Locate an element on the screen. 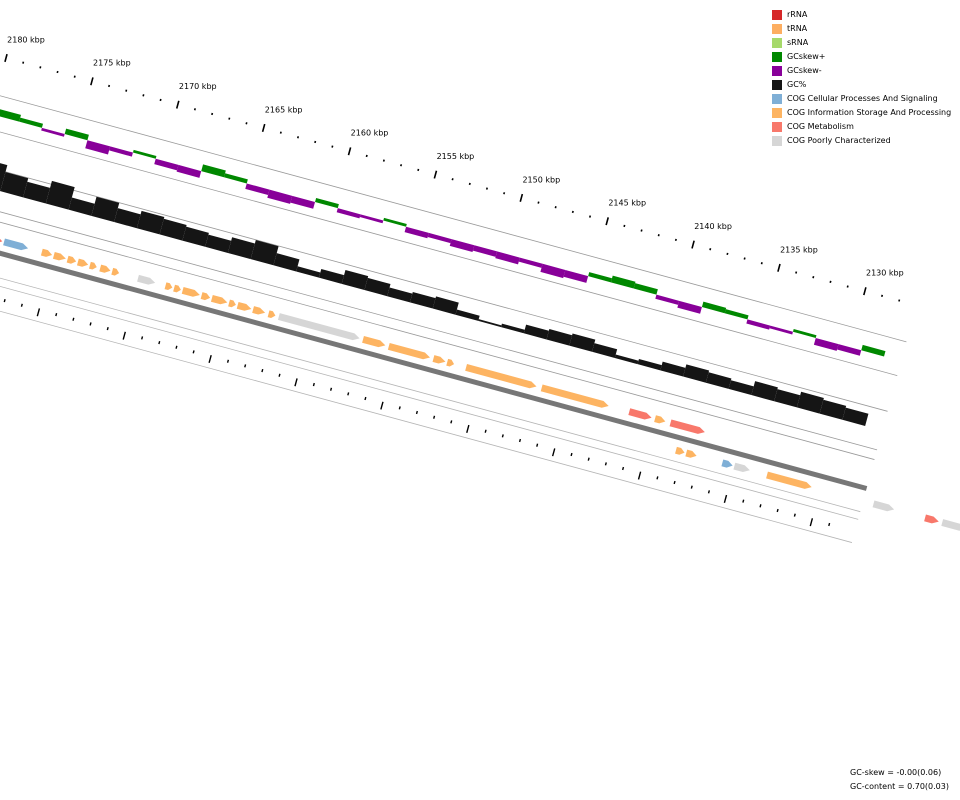 This screenshot has width=960, height=800. legend-item-trna: tRNA is located at coordinates (865, 30).